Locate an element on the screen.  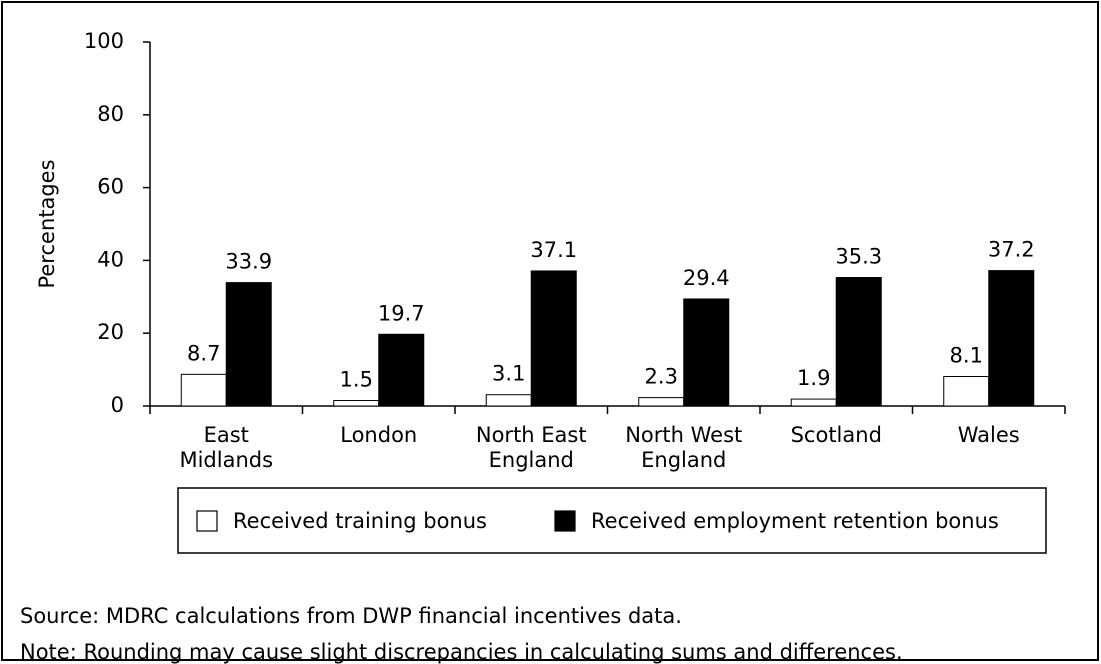
value-label: 8.7 is located at coordinates (203, 353).